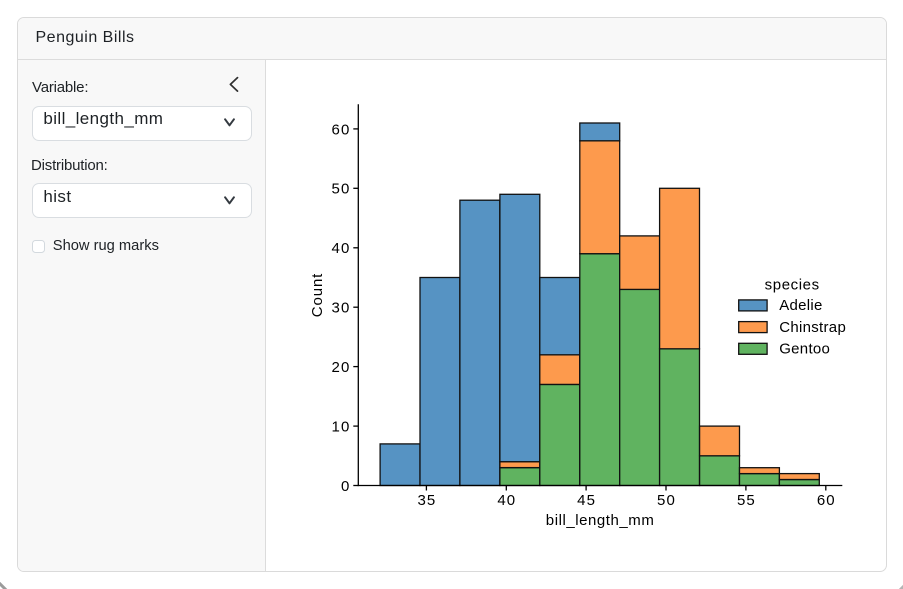 This screenshot has height=589, width=903. What do you see at coordinates (341, 427) in the screenshot?
I see `svg-text: 10` at bounding box center [341, 427].